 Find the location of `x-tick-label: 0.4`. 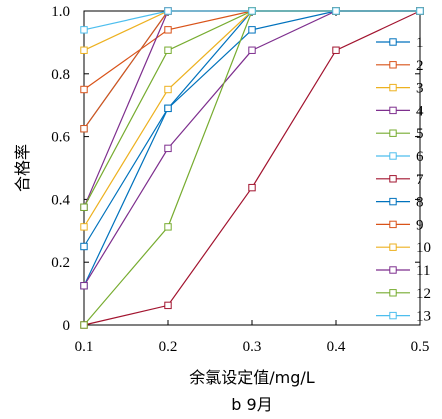

x-tick-label: 0.4 is located at coordinates (336, 347).